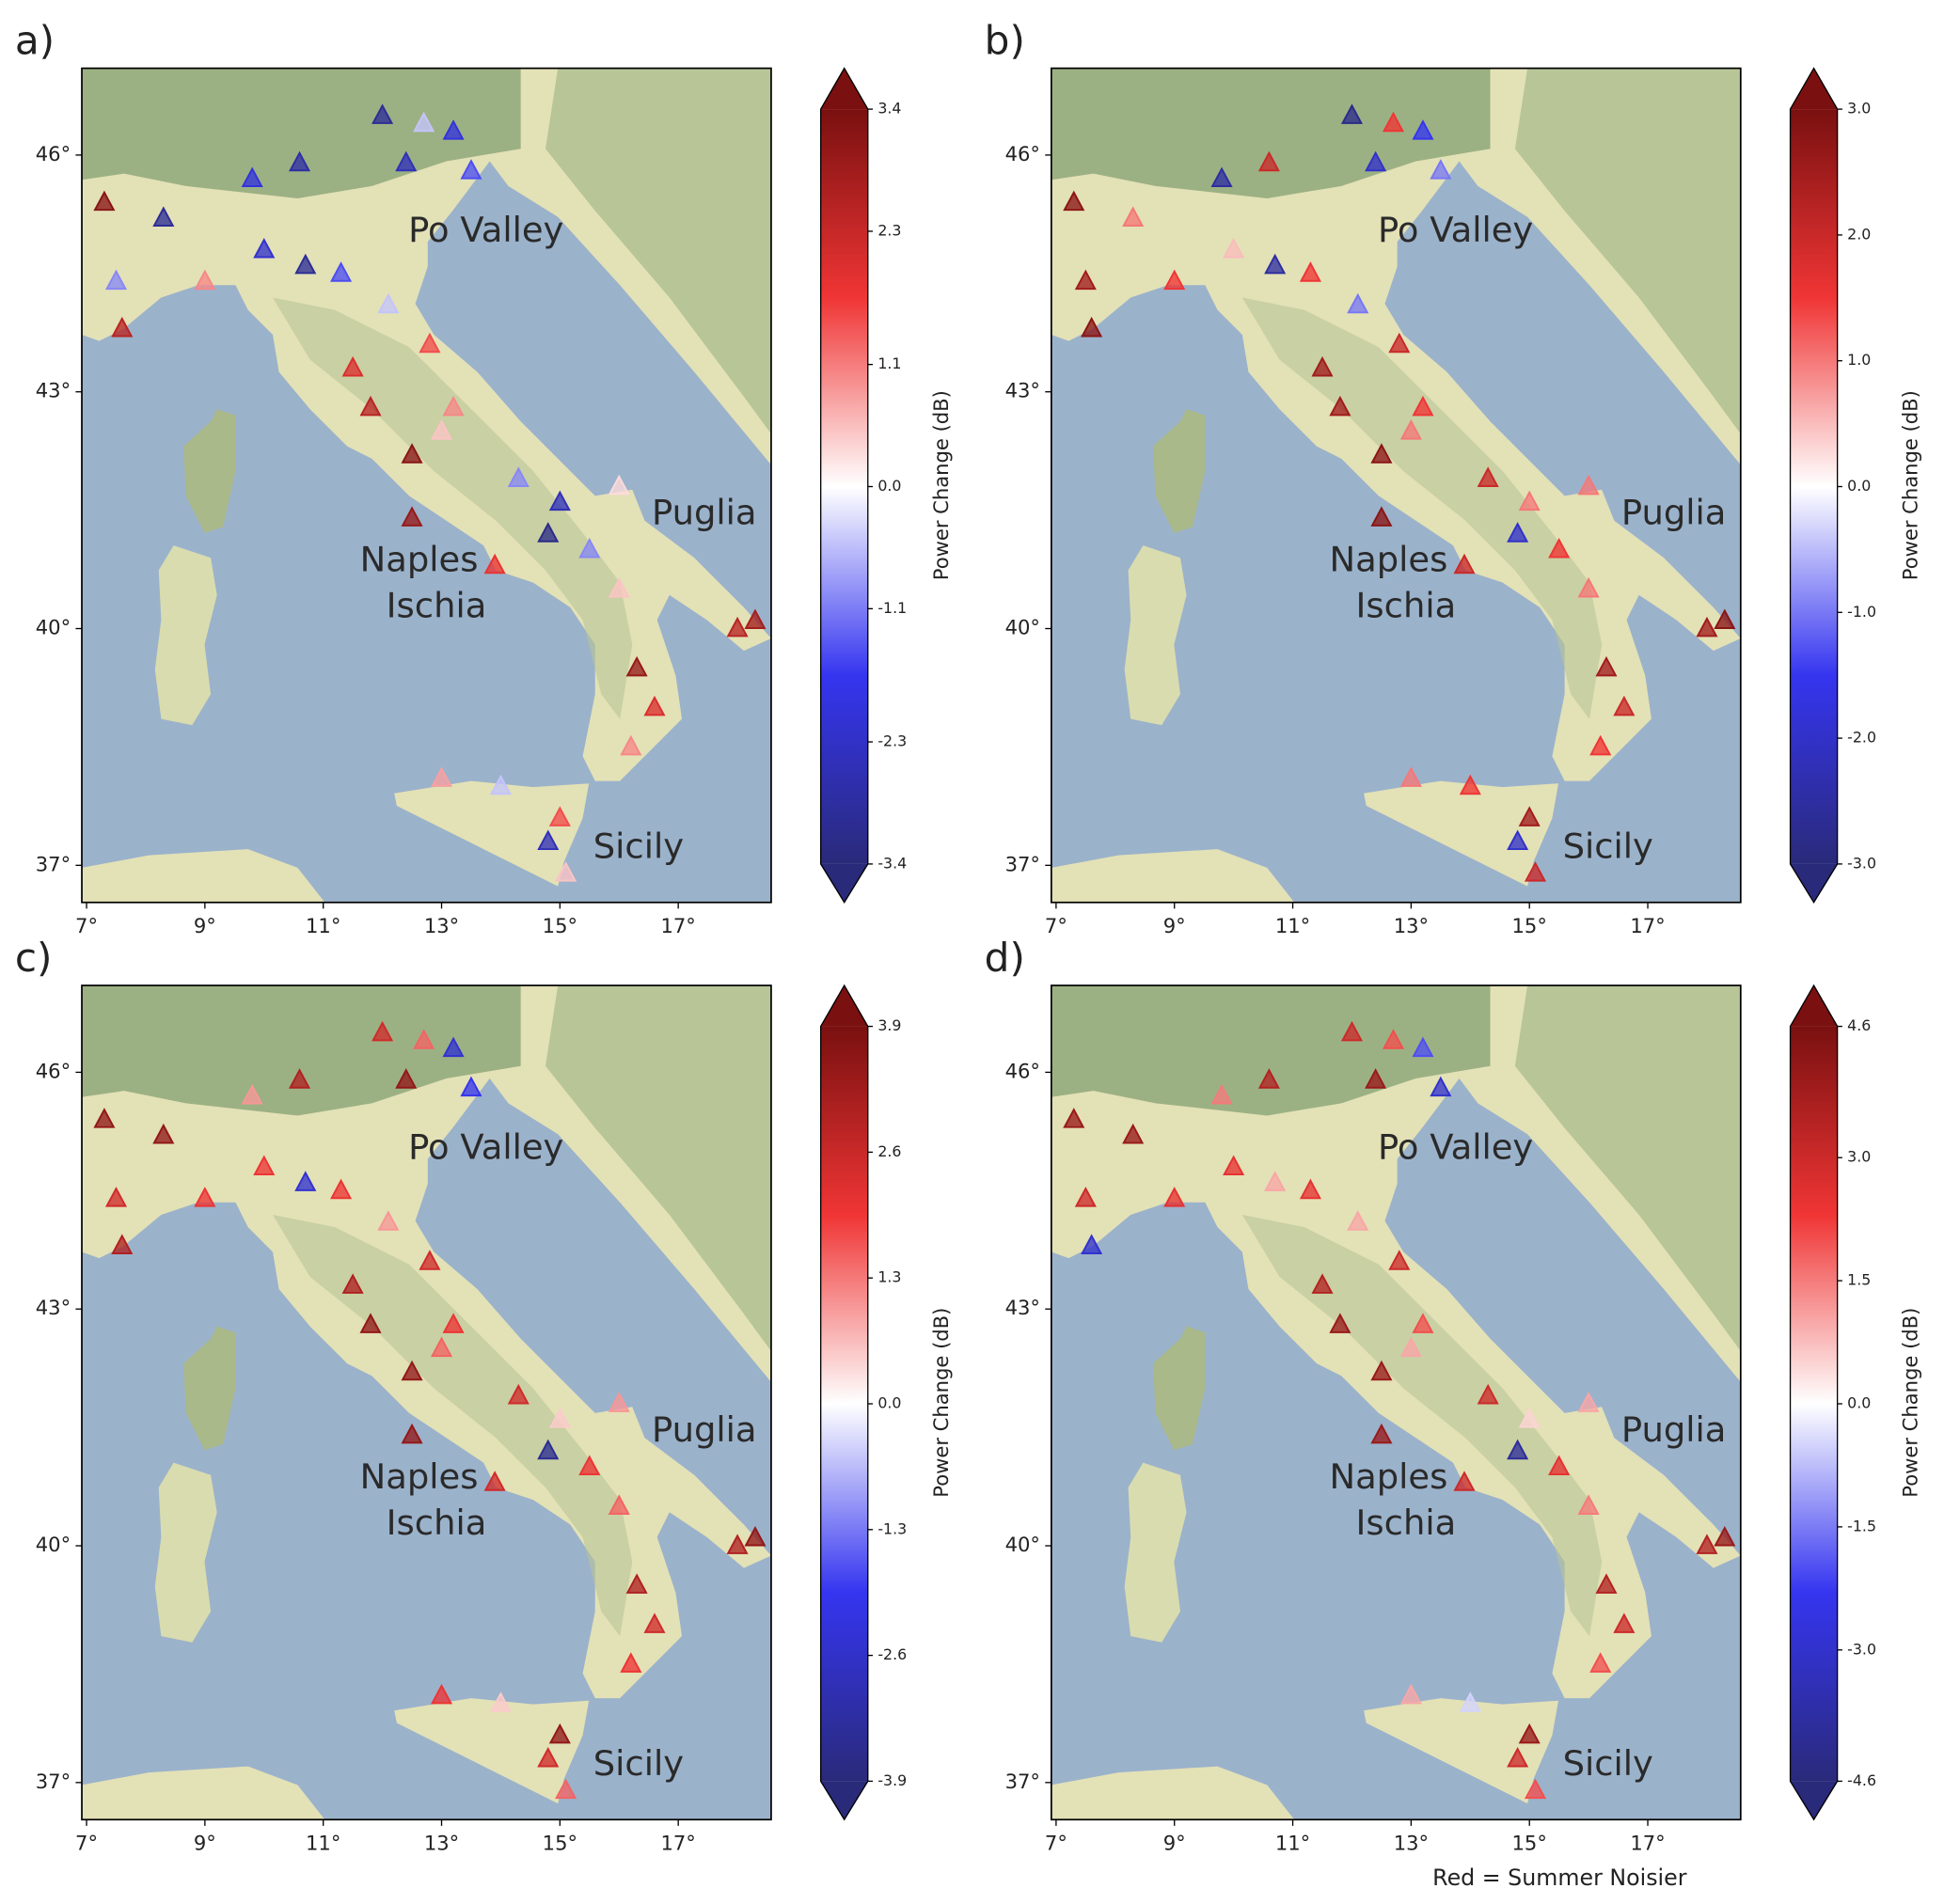  Describe the element at coordinates (1022, 1544) in the screenshot. I see `y-tick-label: 40°` at that location.